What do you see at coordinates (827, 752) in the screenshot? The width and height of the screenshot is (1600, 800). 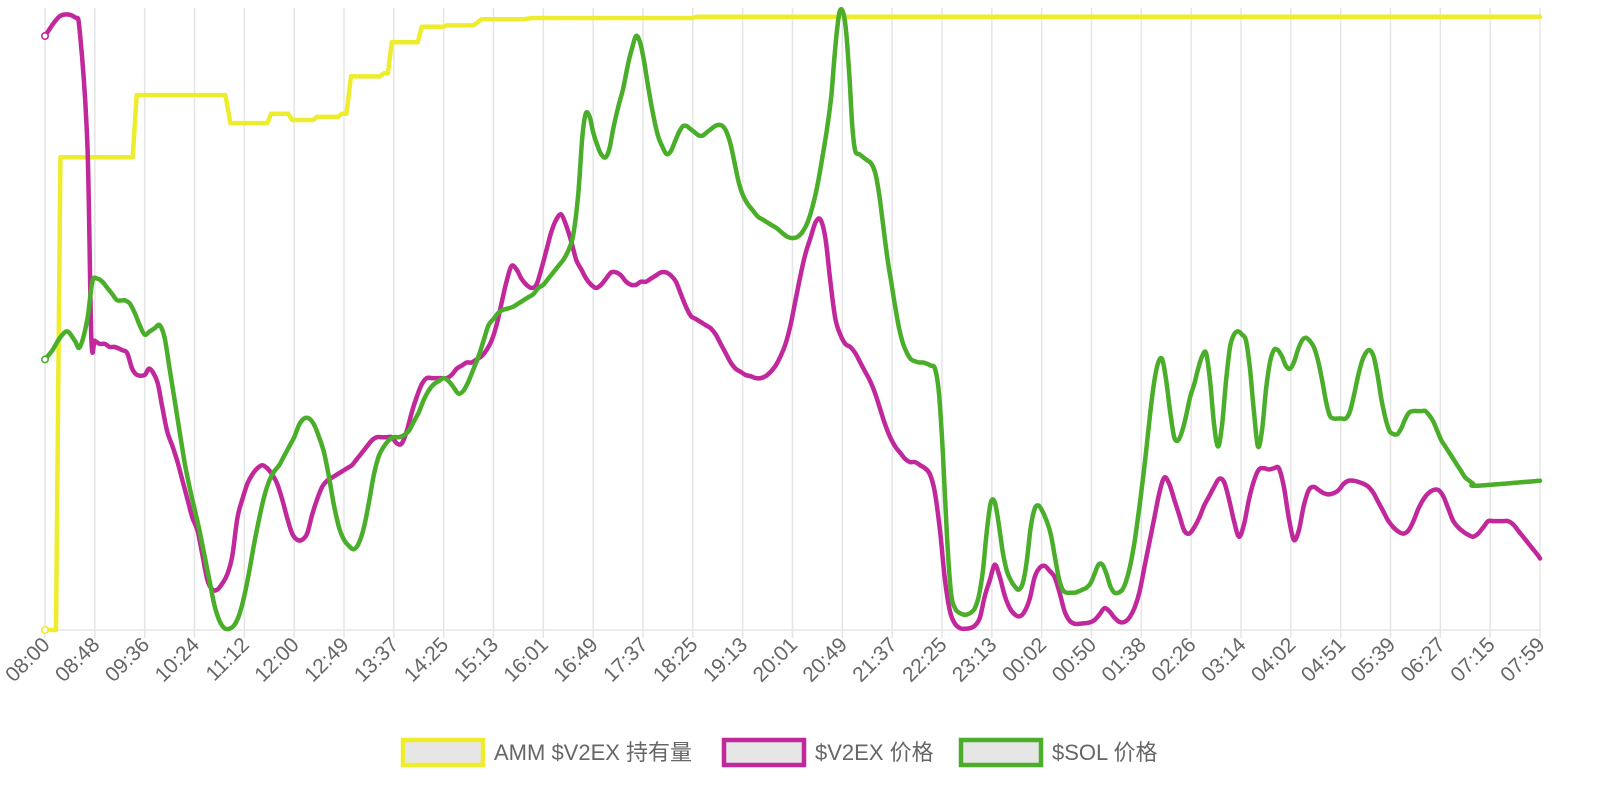 I see `legend-item-v2ex-price: $V2EX 价格` at bounding box center [827, 752].